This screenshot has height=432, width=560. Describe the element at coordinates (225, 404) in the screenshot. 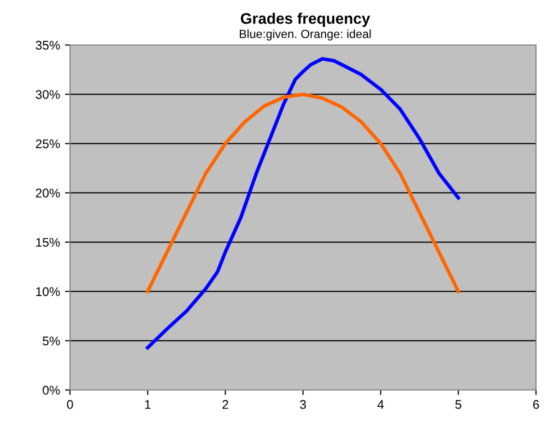

I see `x-tick-label: 2` at that location.